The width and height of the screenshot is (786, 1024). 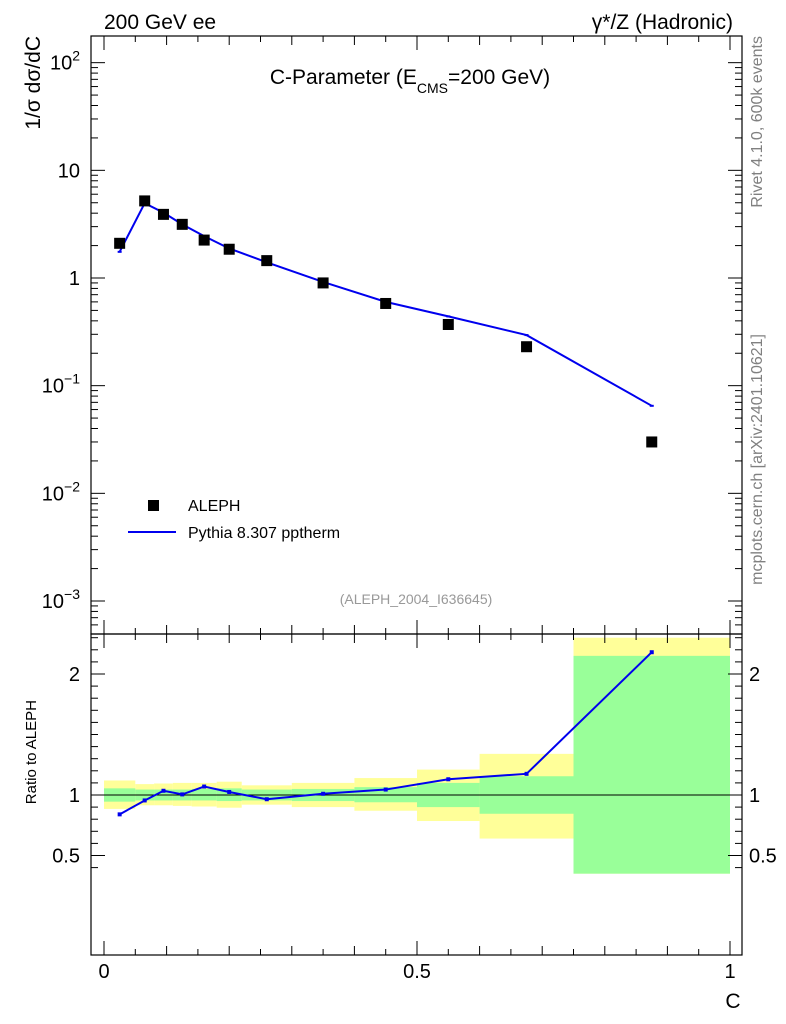 I want to click on main-y-axis-label: 1/σ dσ/dC, so click(x=33, y=83).